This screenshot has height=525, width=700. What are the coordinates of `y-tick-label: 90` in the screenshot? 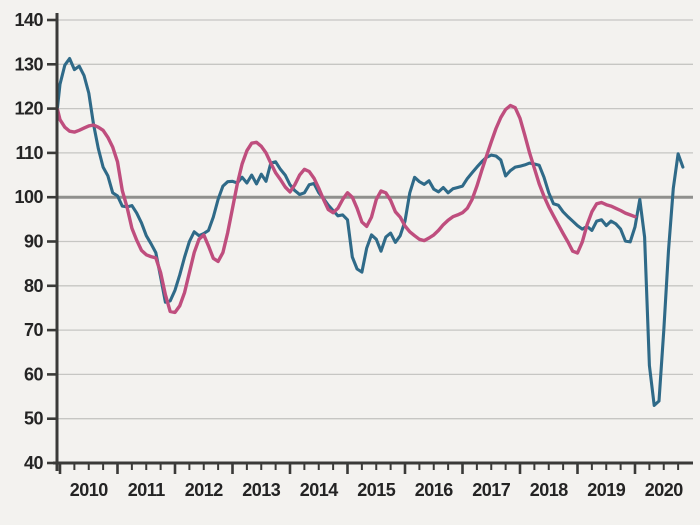 It's located at (34, 242).